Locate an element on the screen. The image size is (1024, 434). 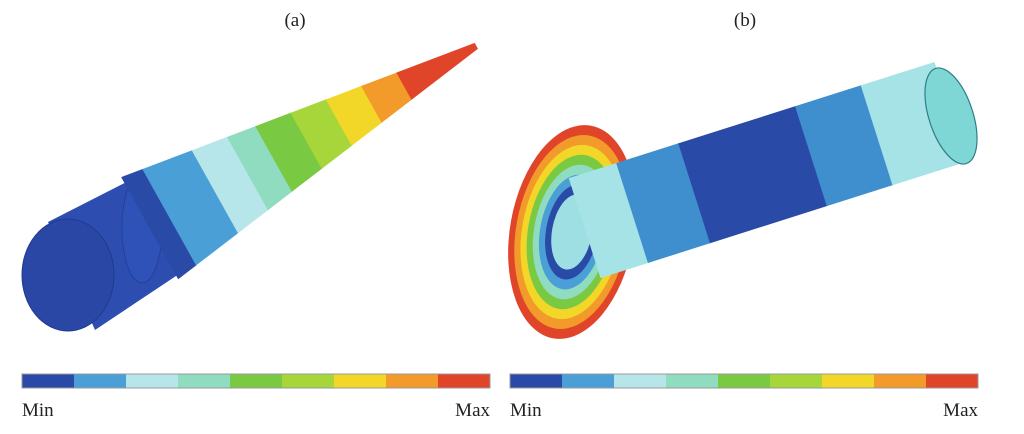
panel-label: (a) is located at coordinates (294, 20).